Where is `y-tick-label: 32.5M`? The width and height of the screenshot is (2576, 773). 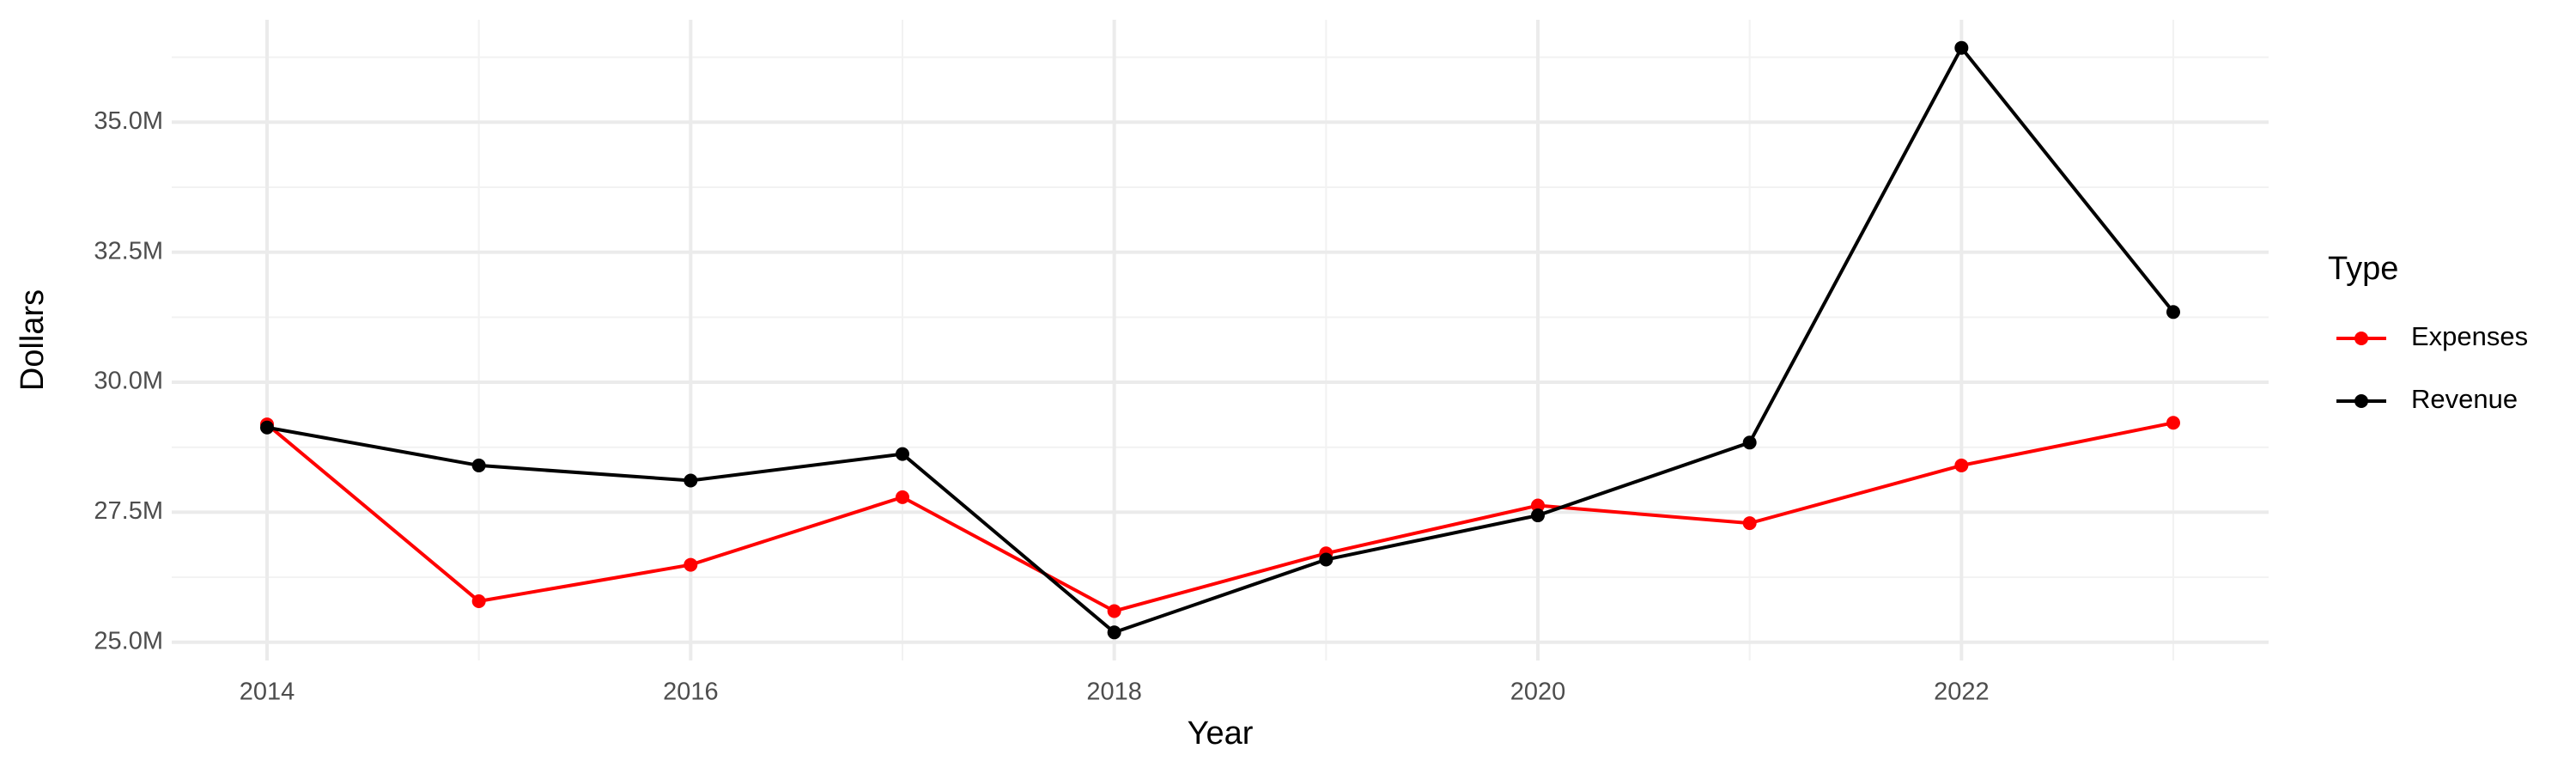 y-tick-label: 32.5M is located at coordinates (128, 251).